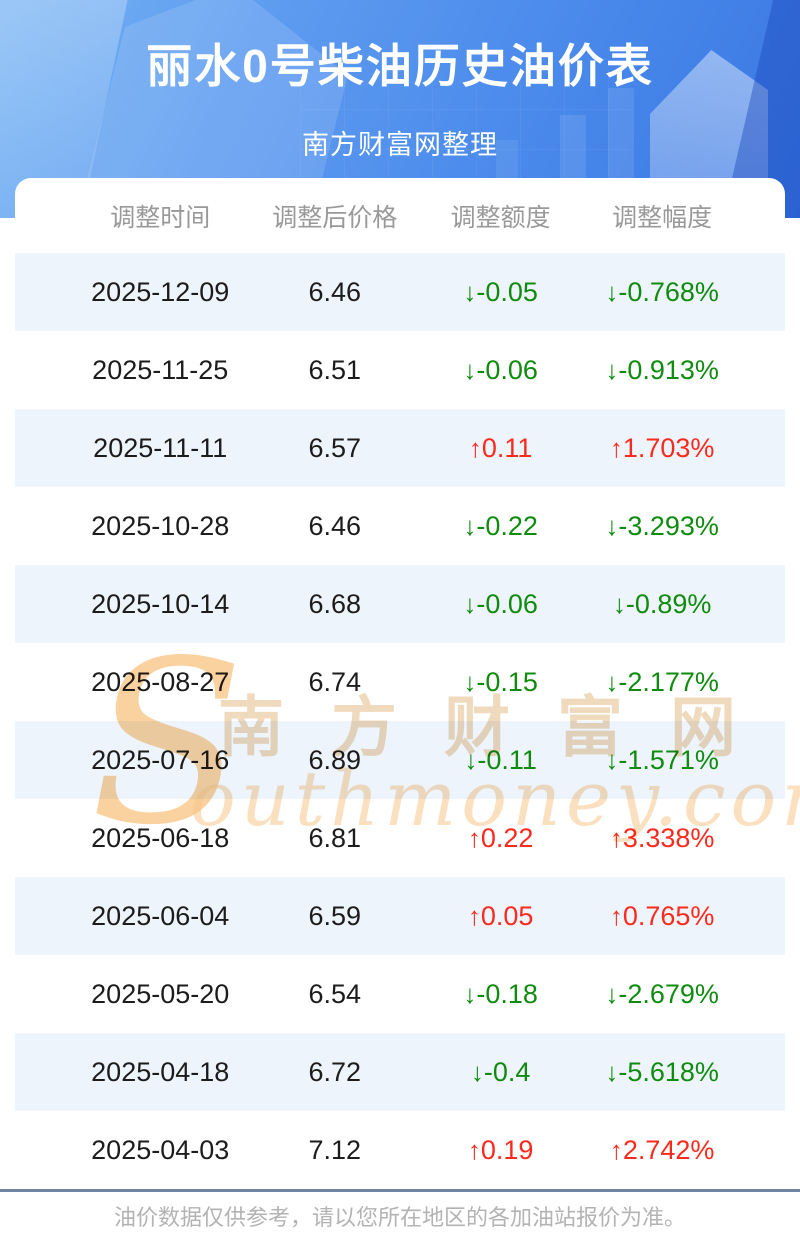 The image size is (800, 1238). What do you see at coordinates (400, 66) in the screenshot?
I see `page-title: 丽水0号柴油历史油价表` at bounding box center [400, 66].